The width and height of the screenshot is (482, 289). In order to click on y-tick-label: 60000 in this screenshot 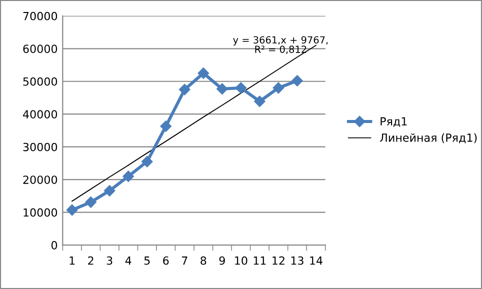, I will do `click(40, 49)`.